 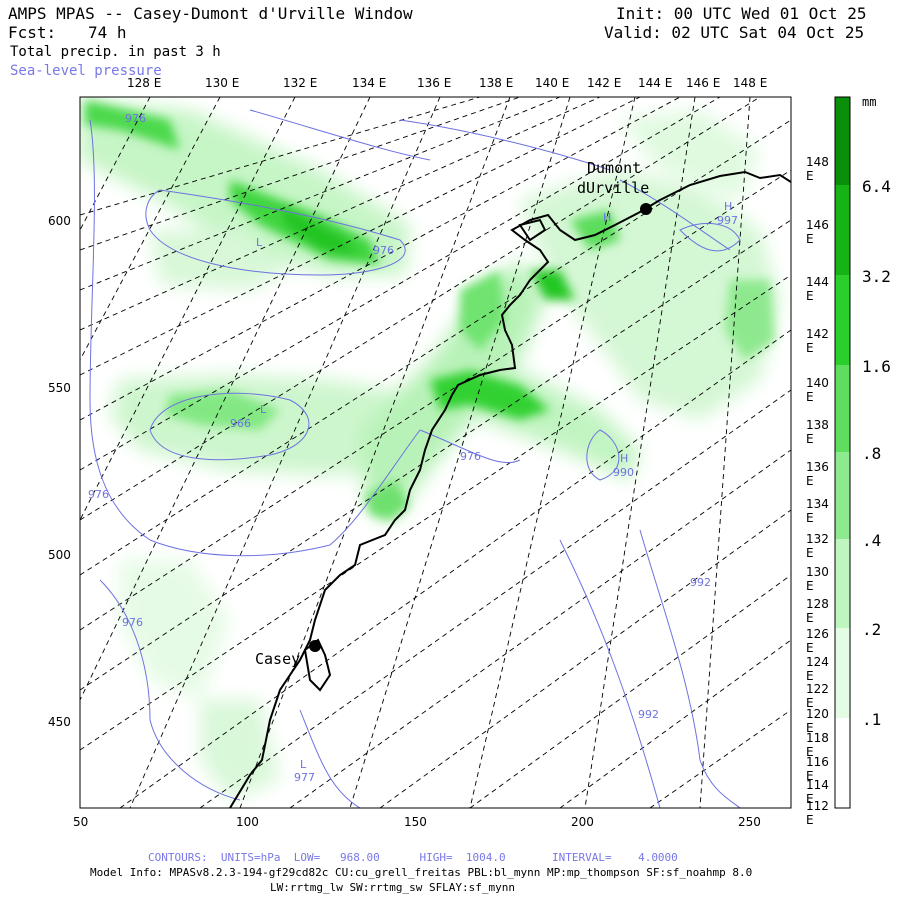 What do you see at coordinates (434, 83) in the screenshot?
I see `top-lon-label: 136 E` at bounding box center [434, 83].